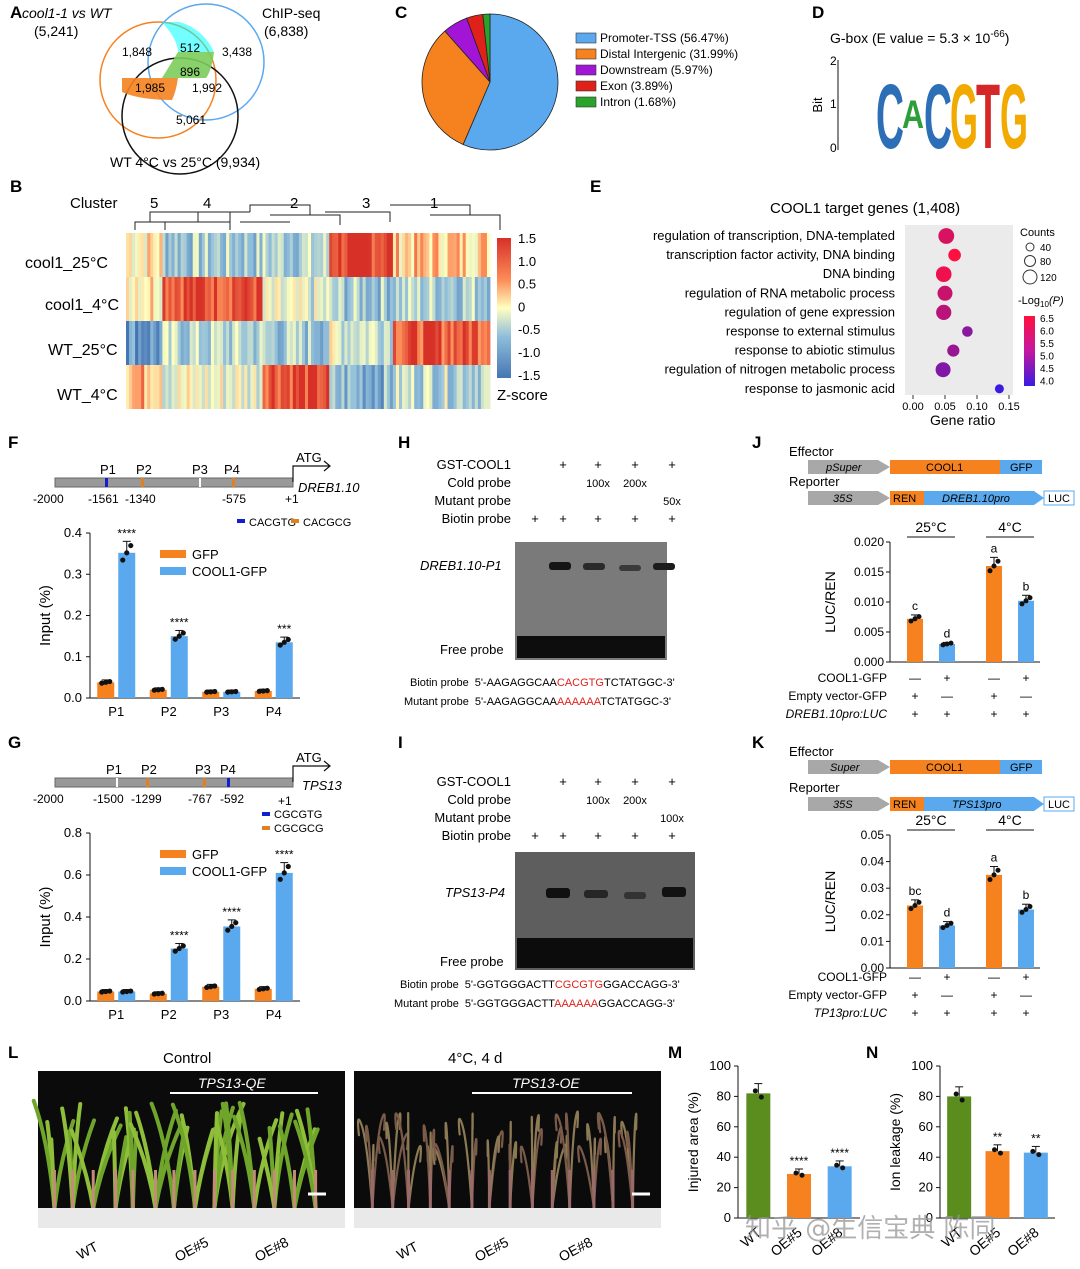 Image resolution: width=1080 pixels, height=1269 pixels. Describe the element at coordinates (13, 1052) in the screenshot. I see `panel-l-label: L` at that location.